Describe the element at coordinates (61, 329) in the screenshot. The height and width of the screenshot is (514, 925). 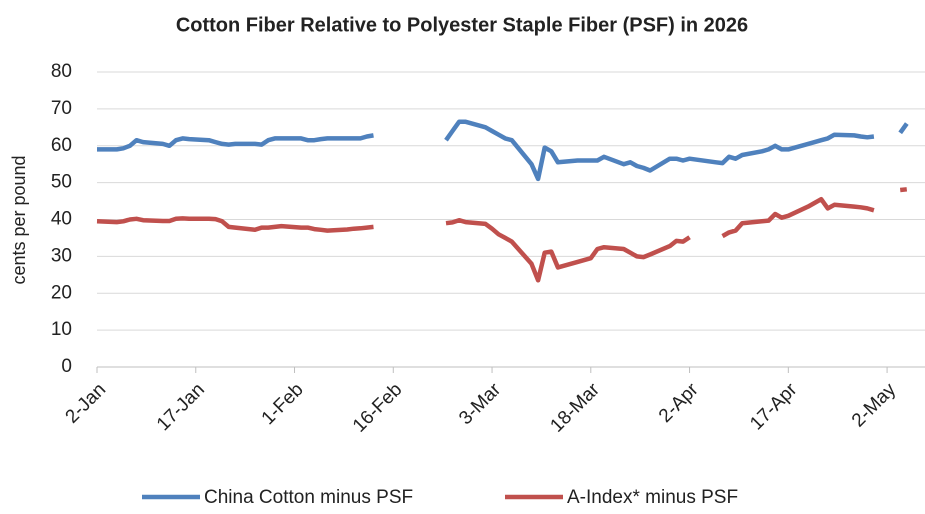
I see `y-tick-label: 10` at that location.